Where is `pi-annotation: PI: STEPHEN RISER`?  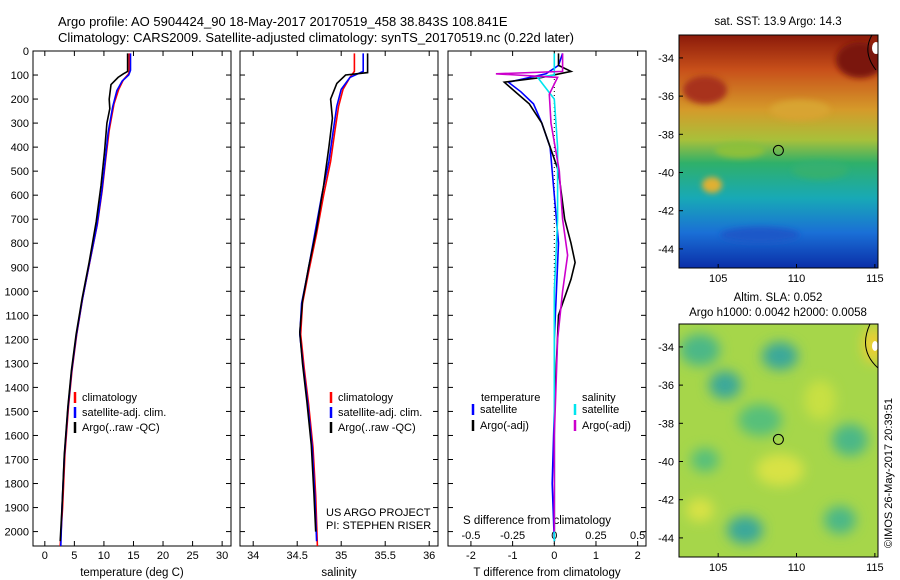 pi-annotation: PI: STEPHEN RISER is located at coordinates (378, 526).